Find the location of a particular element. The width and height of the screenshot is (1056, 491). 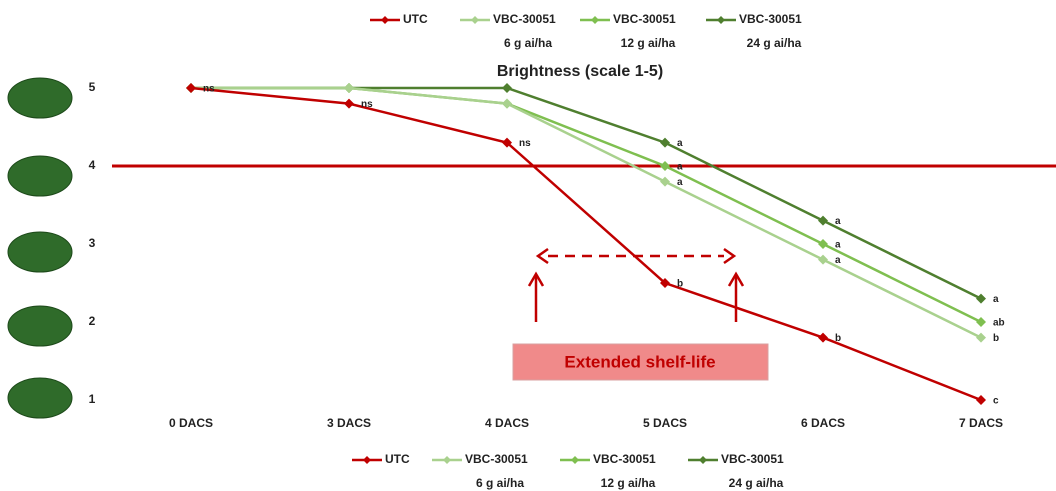

x-tick-label: 4 DACS is located at coordinates (507, 423).